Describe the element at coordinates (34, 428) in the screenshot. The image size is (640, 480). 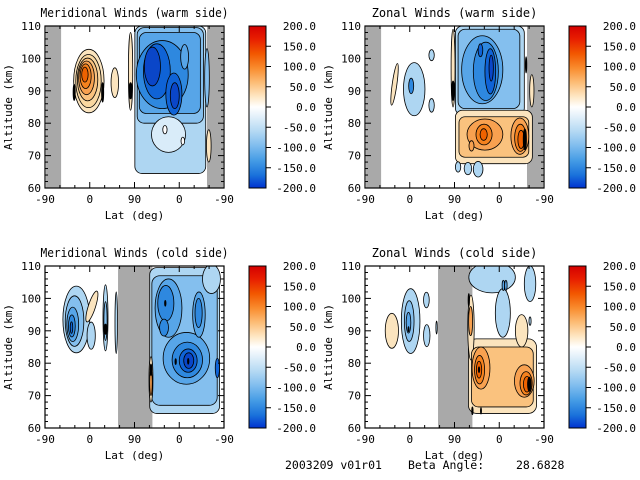
I see `y-tick-label: 60` at that location.